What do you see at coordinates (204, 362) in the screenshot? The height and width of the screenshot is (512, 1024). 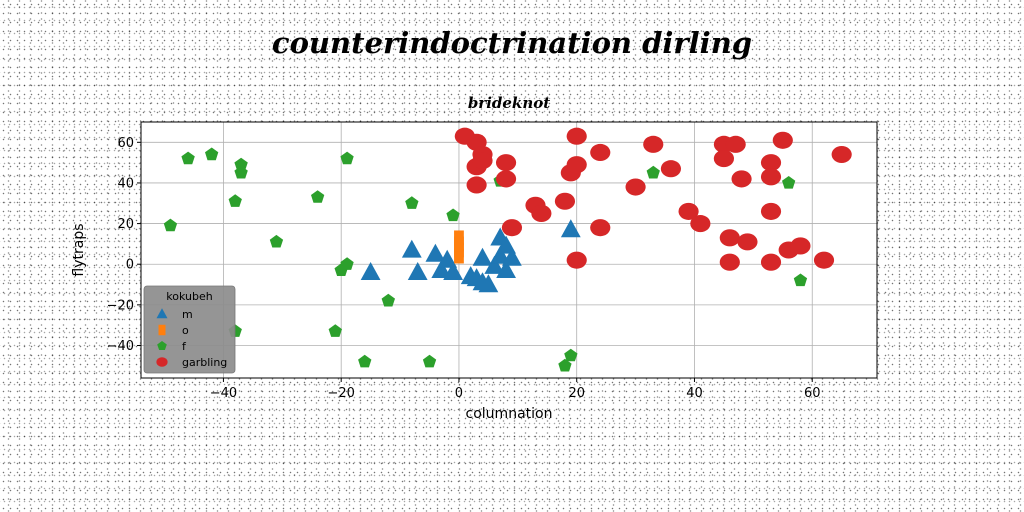 I see `legend-label-garbling: garbling` at bounding box center [204, 362].